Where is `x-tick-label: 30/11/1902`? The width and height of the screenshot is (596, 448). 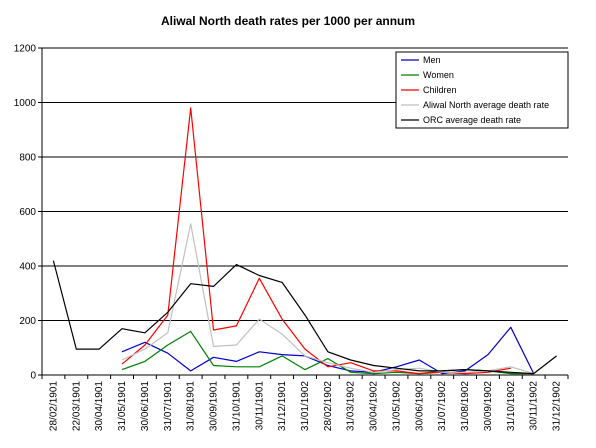
x-tick-label: 30/11/1902 is located at coordinates (534, 406).